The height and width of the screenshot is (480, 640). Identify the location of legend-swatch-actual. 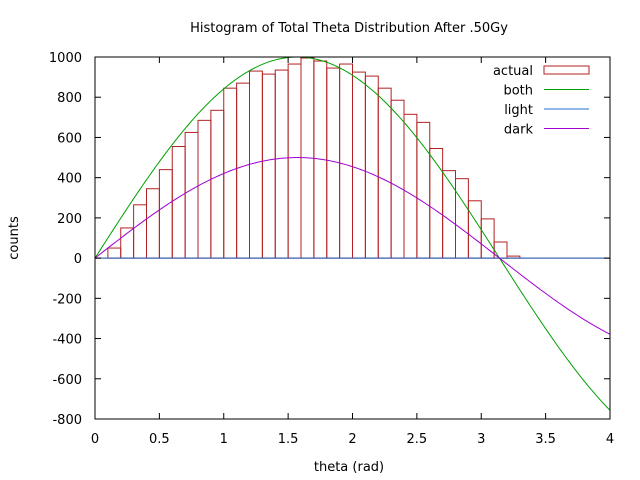
(566, 70).